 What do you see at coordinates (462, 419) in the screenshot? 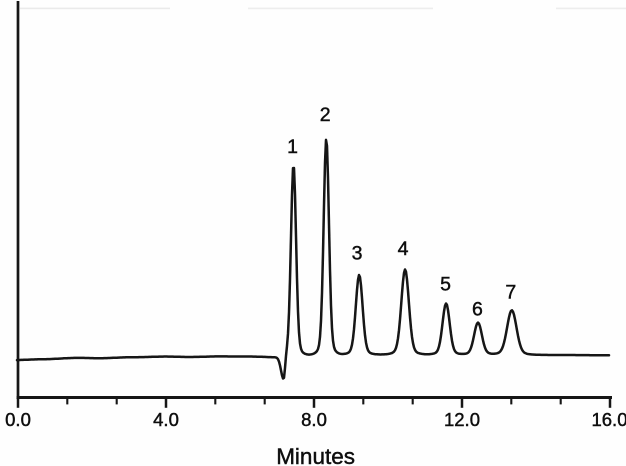
I see `svg-text: 12.0` at bounding box center [462, 419].